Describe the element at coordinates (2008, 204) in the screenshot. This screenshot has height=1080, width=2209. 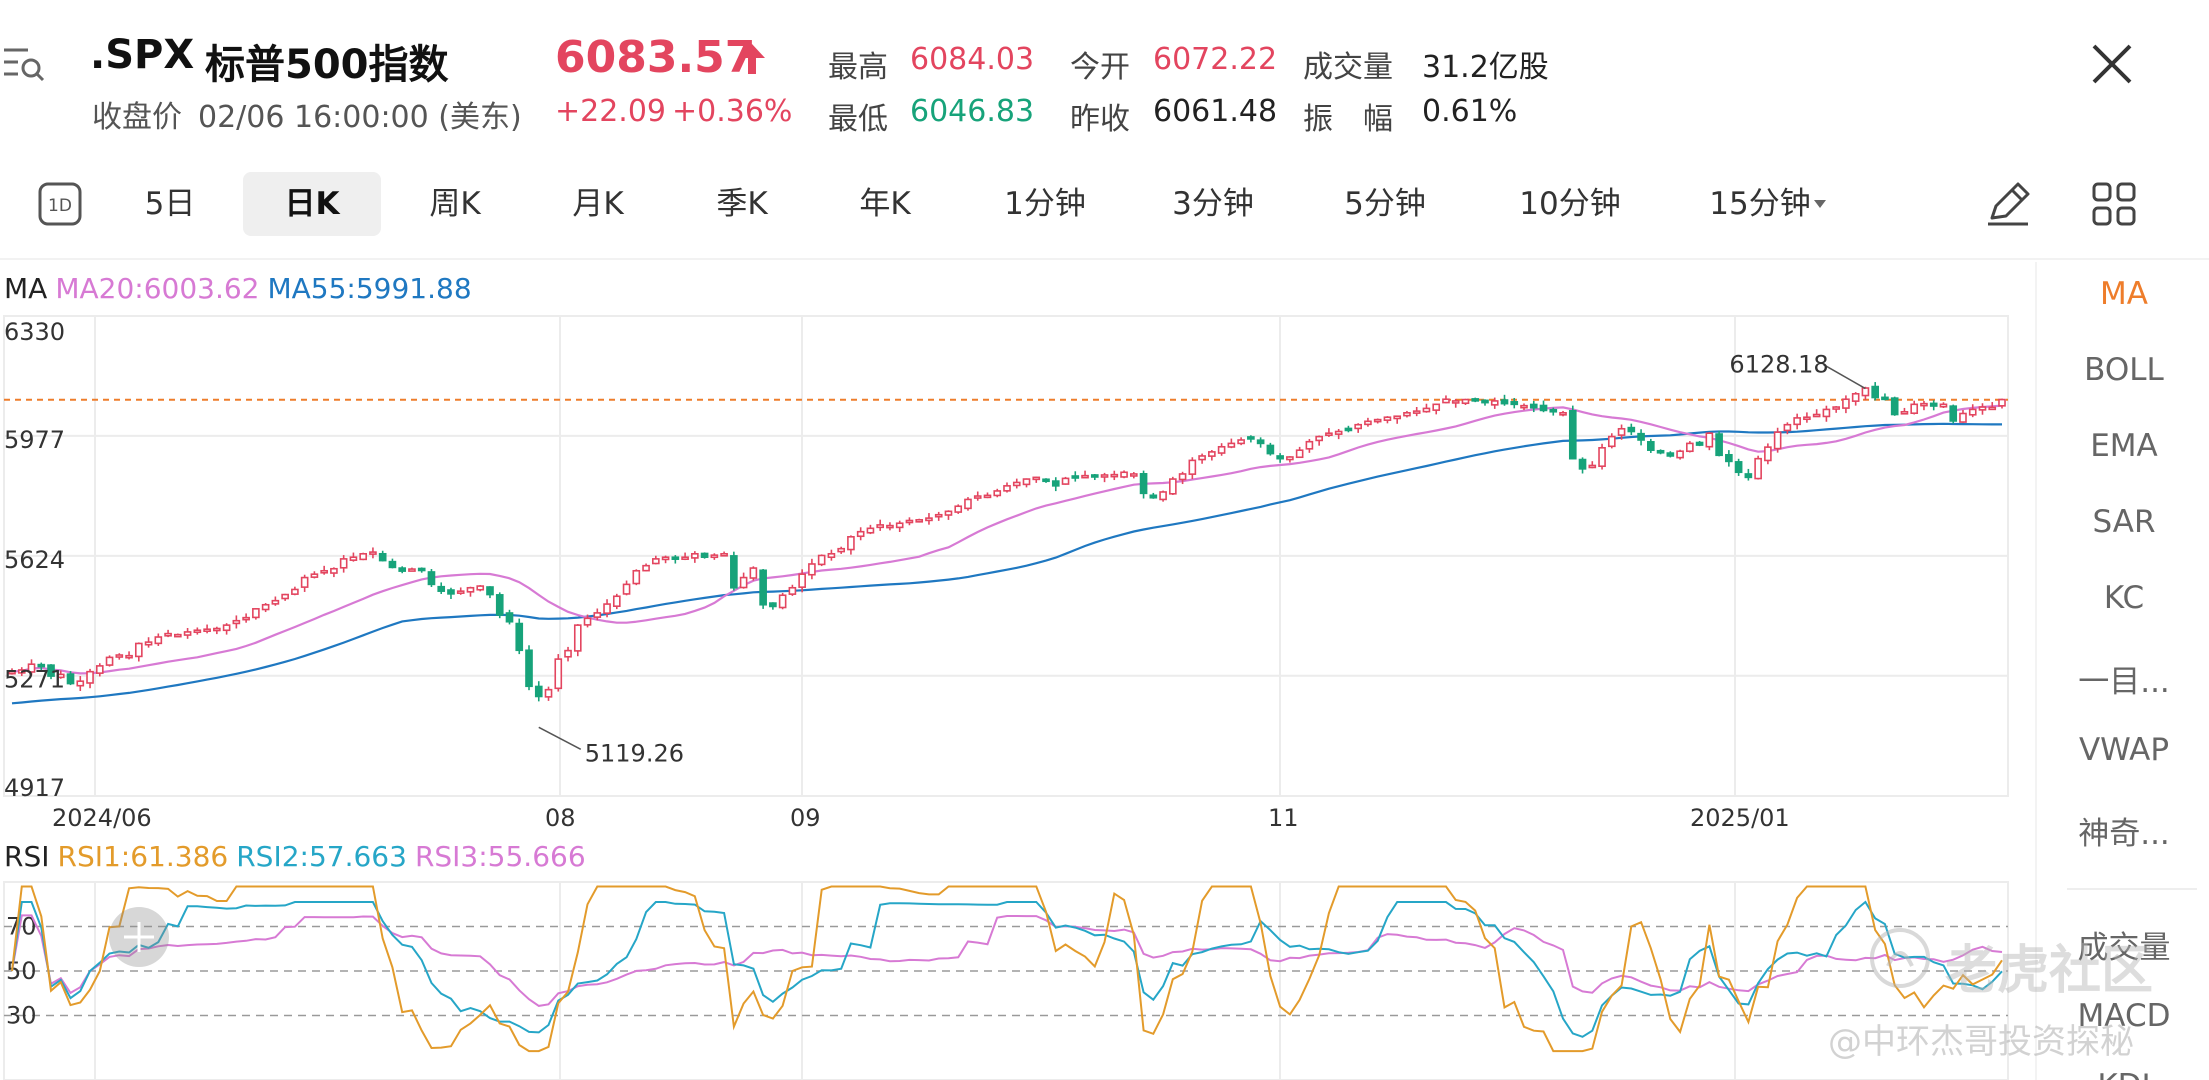
I see `draw-pen-icon` at that location.